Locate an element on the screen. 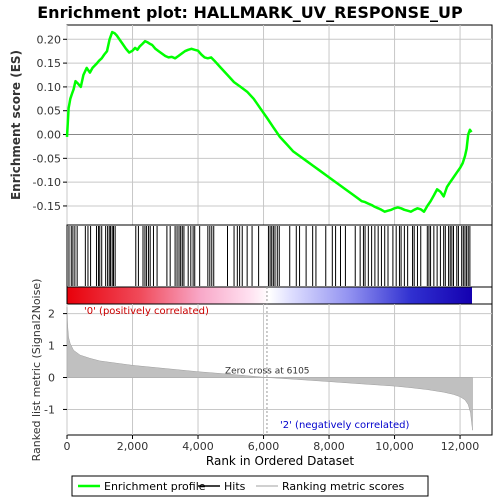  es-y-axis-label: Enrichment score (ES) is located at coordinates (16, 125).